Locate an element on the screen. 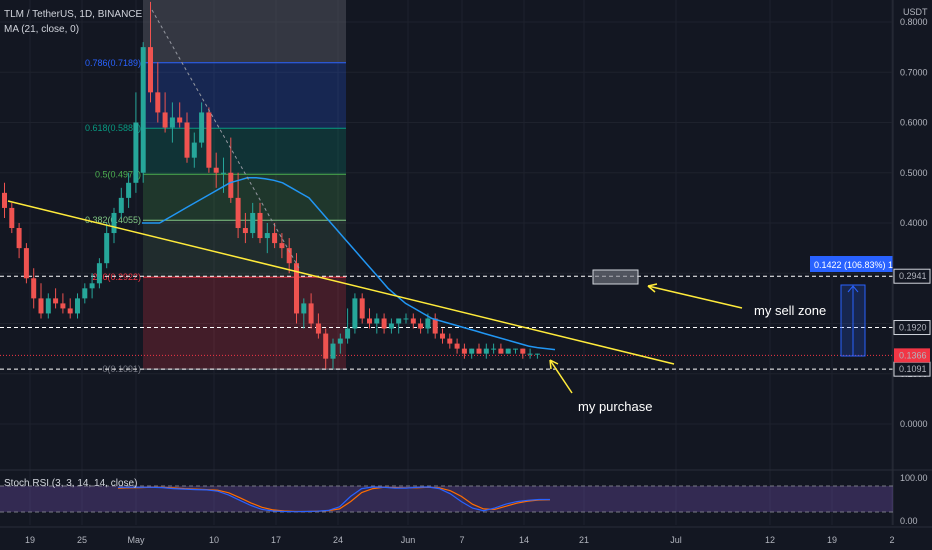 The image size is (932, 550). price-axis-tick: 0.8000 is located at coordinates (914, 22).